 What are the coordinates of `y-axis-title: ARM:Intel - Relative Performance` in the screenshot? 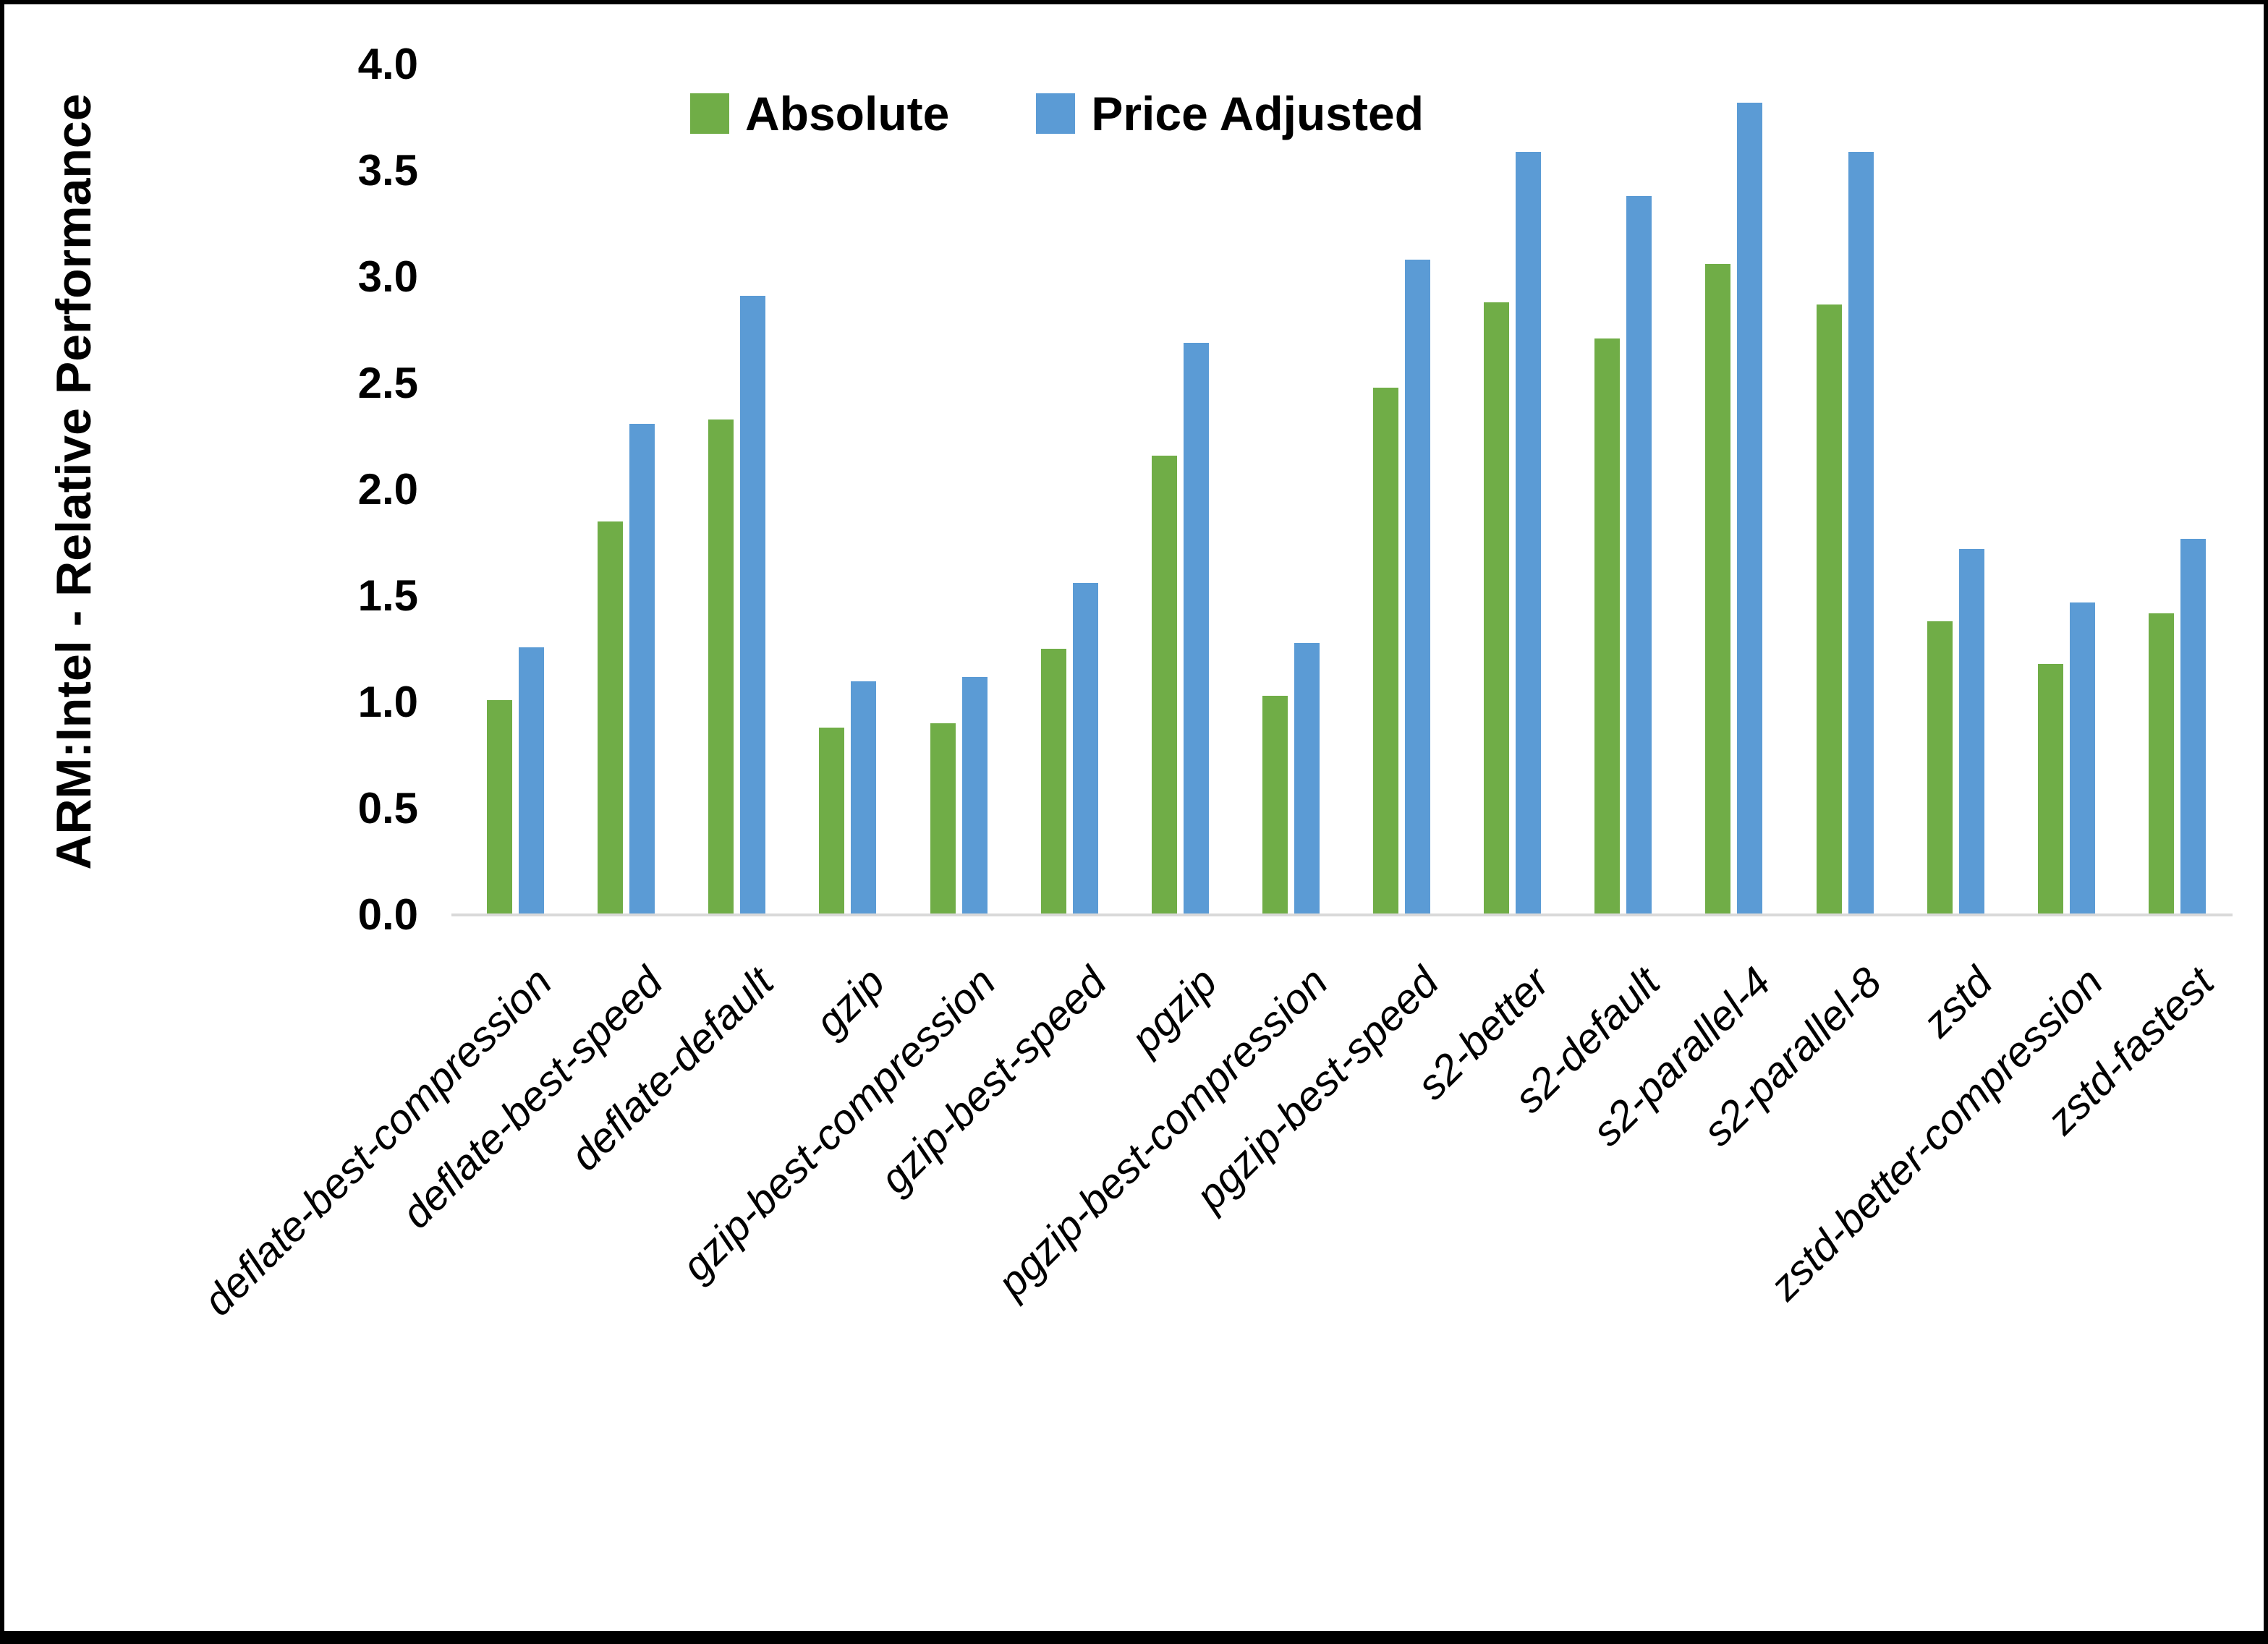 It's located at (73, 481).